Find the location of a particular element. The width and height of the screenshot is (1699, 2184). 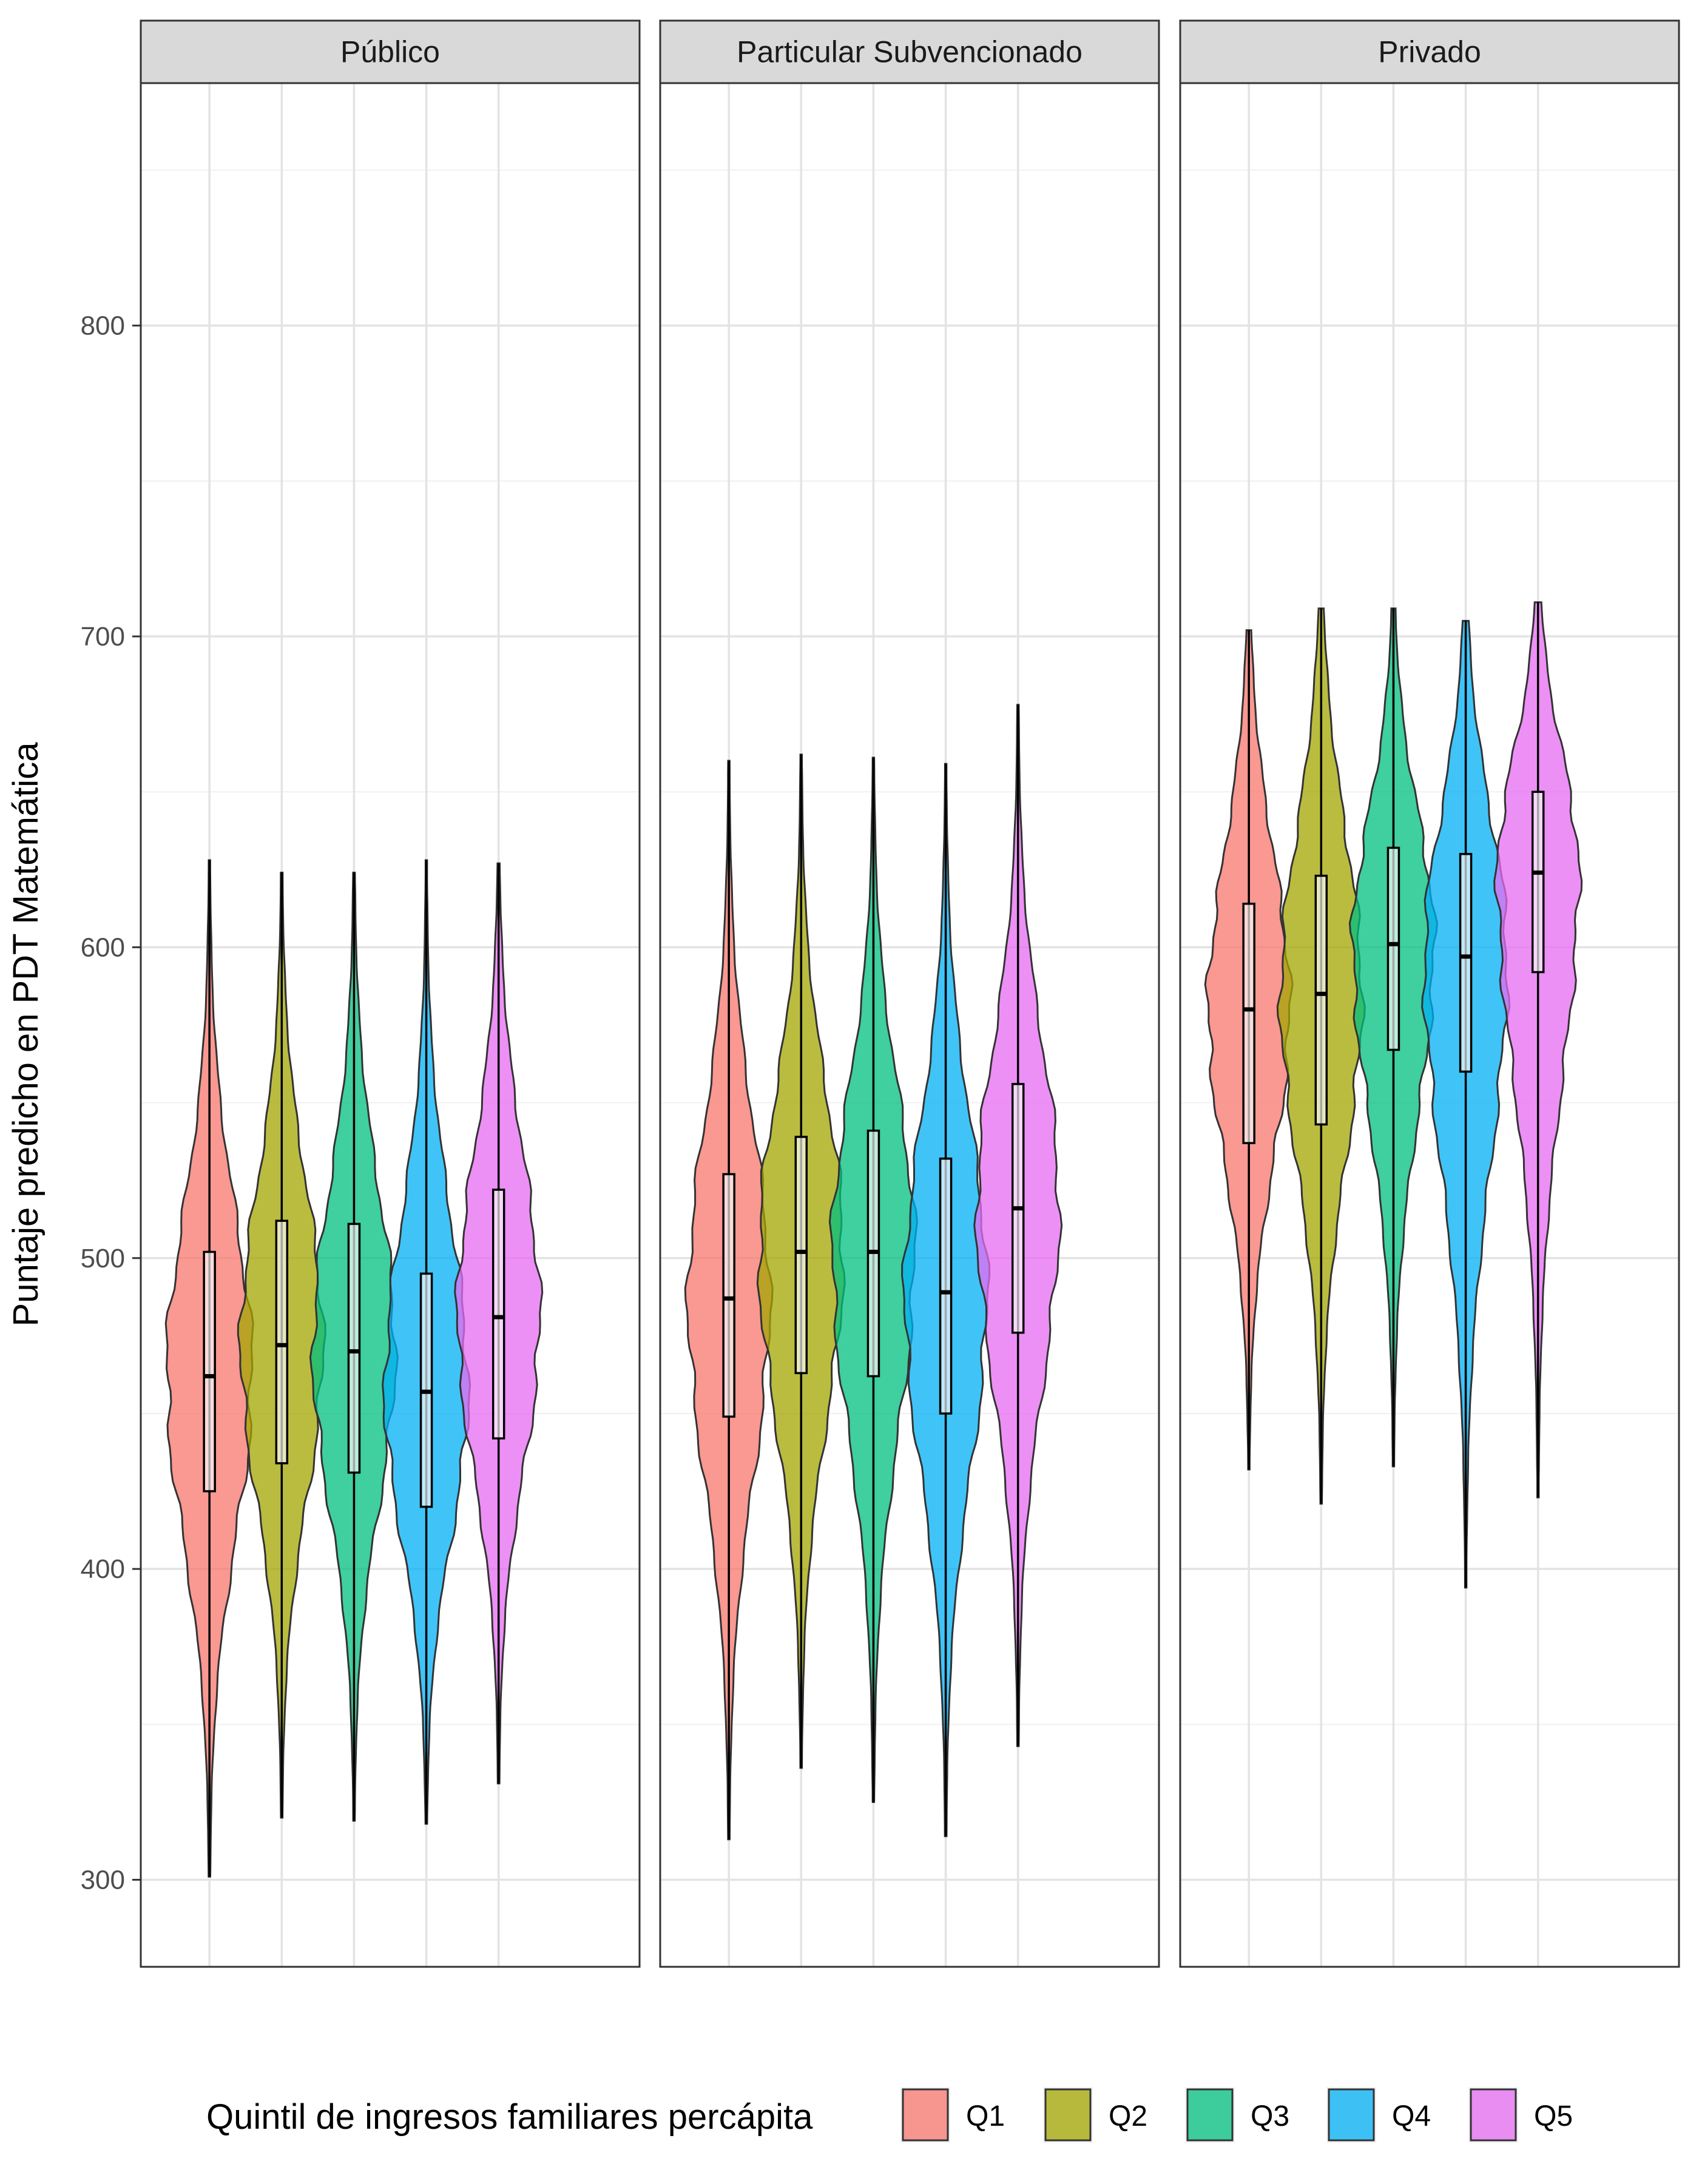

y-tick-label: 800 is located at coordinates (103, 326).